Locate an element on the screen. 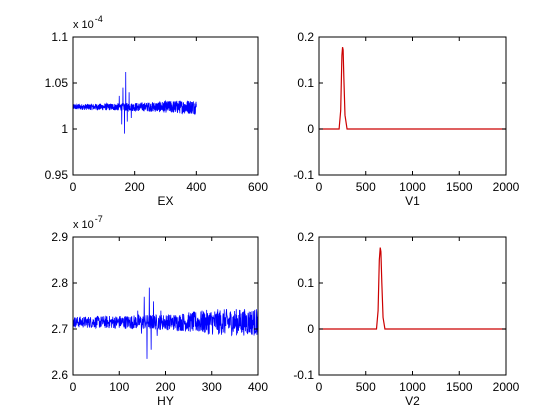 Image resolution: width=560 pixels, height=420 pixels. axes-frame-v1 is located at coordinates (412, 106).